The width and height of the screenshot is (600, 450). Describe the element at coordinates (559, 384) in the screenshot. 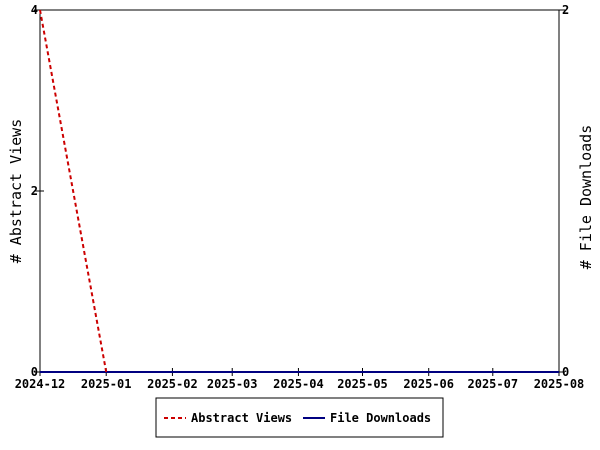

I see `x-tick-label-2025-08: 2025-08` at that location.